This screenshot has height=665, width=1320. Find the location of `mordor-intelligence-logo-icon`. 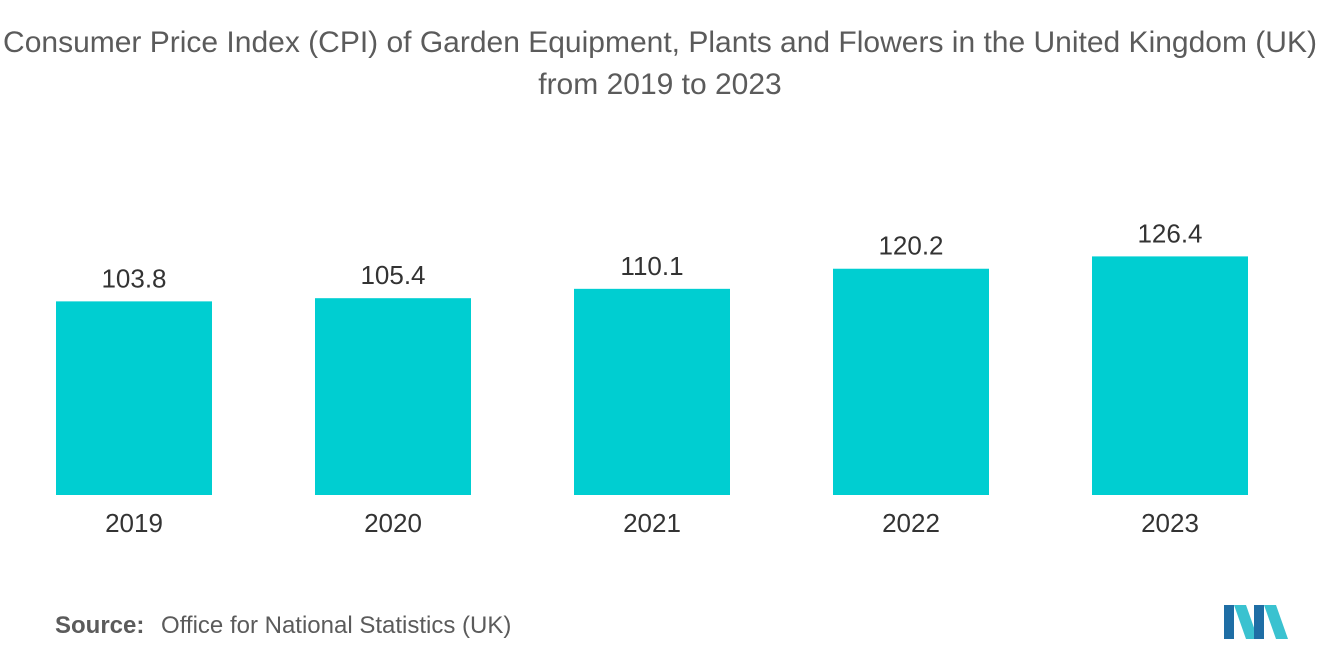

mordor-intelligence-logo-icon is located at coordinates (1256, 622).